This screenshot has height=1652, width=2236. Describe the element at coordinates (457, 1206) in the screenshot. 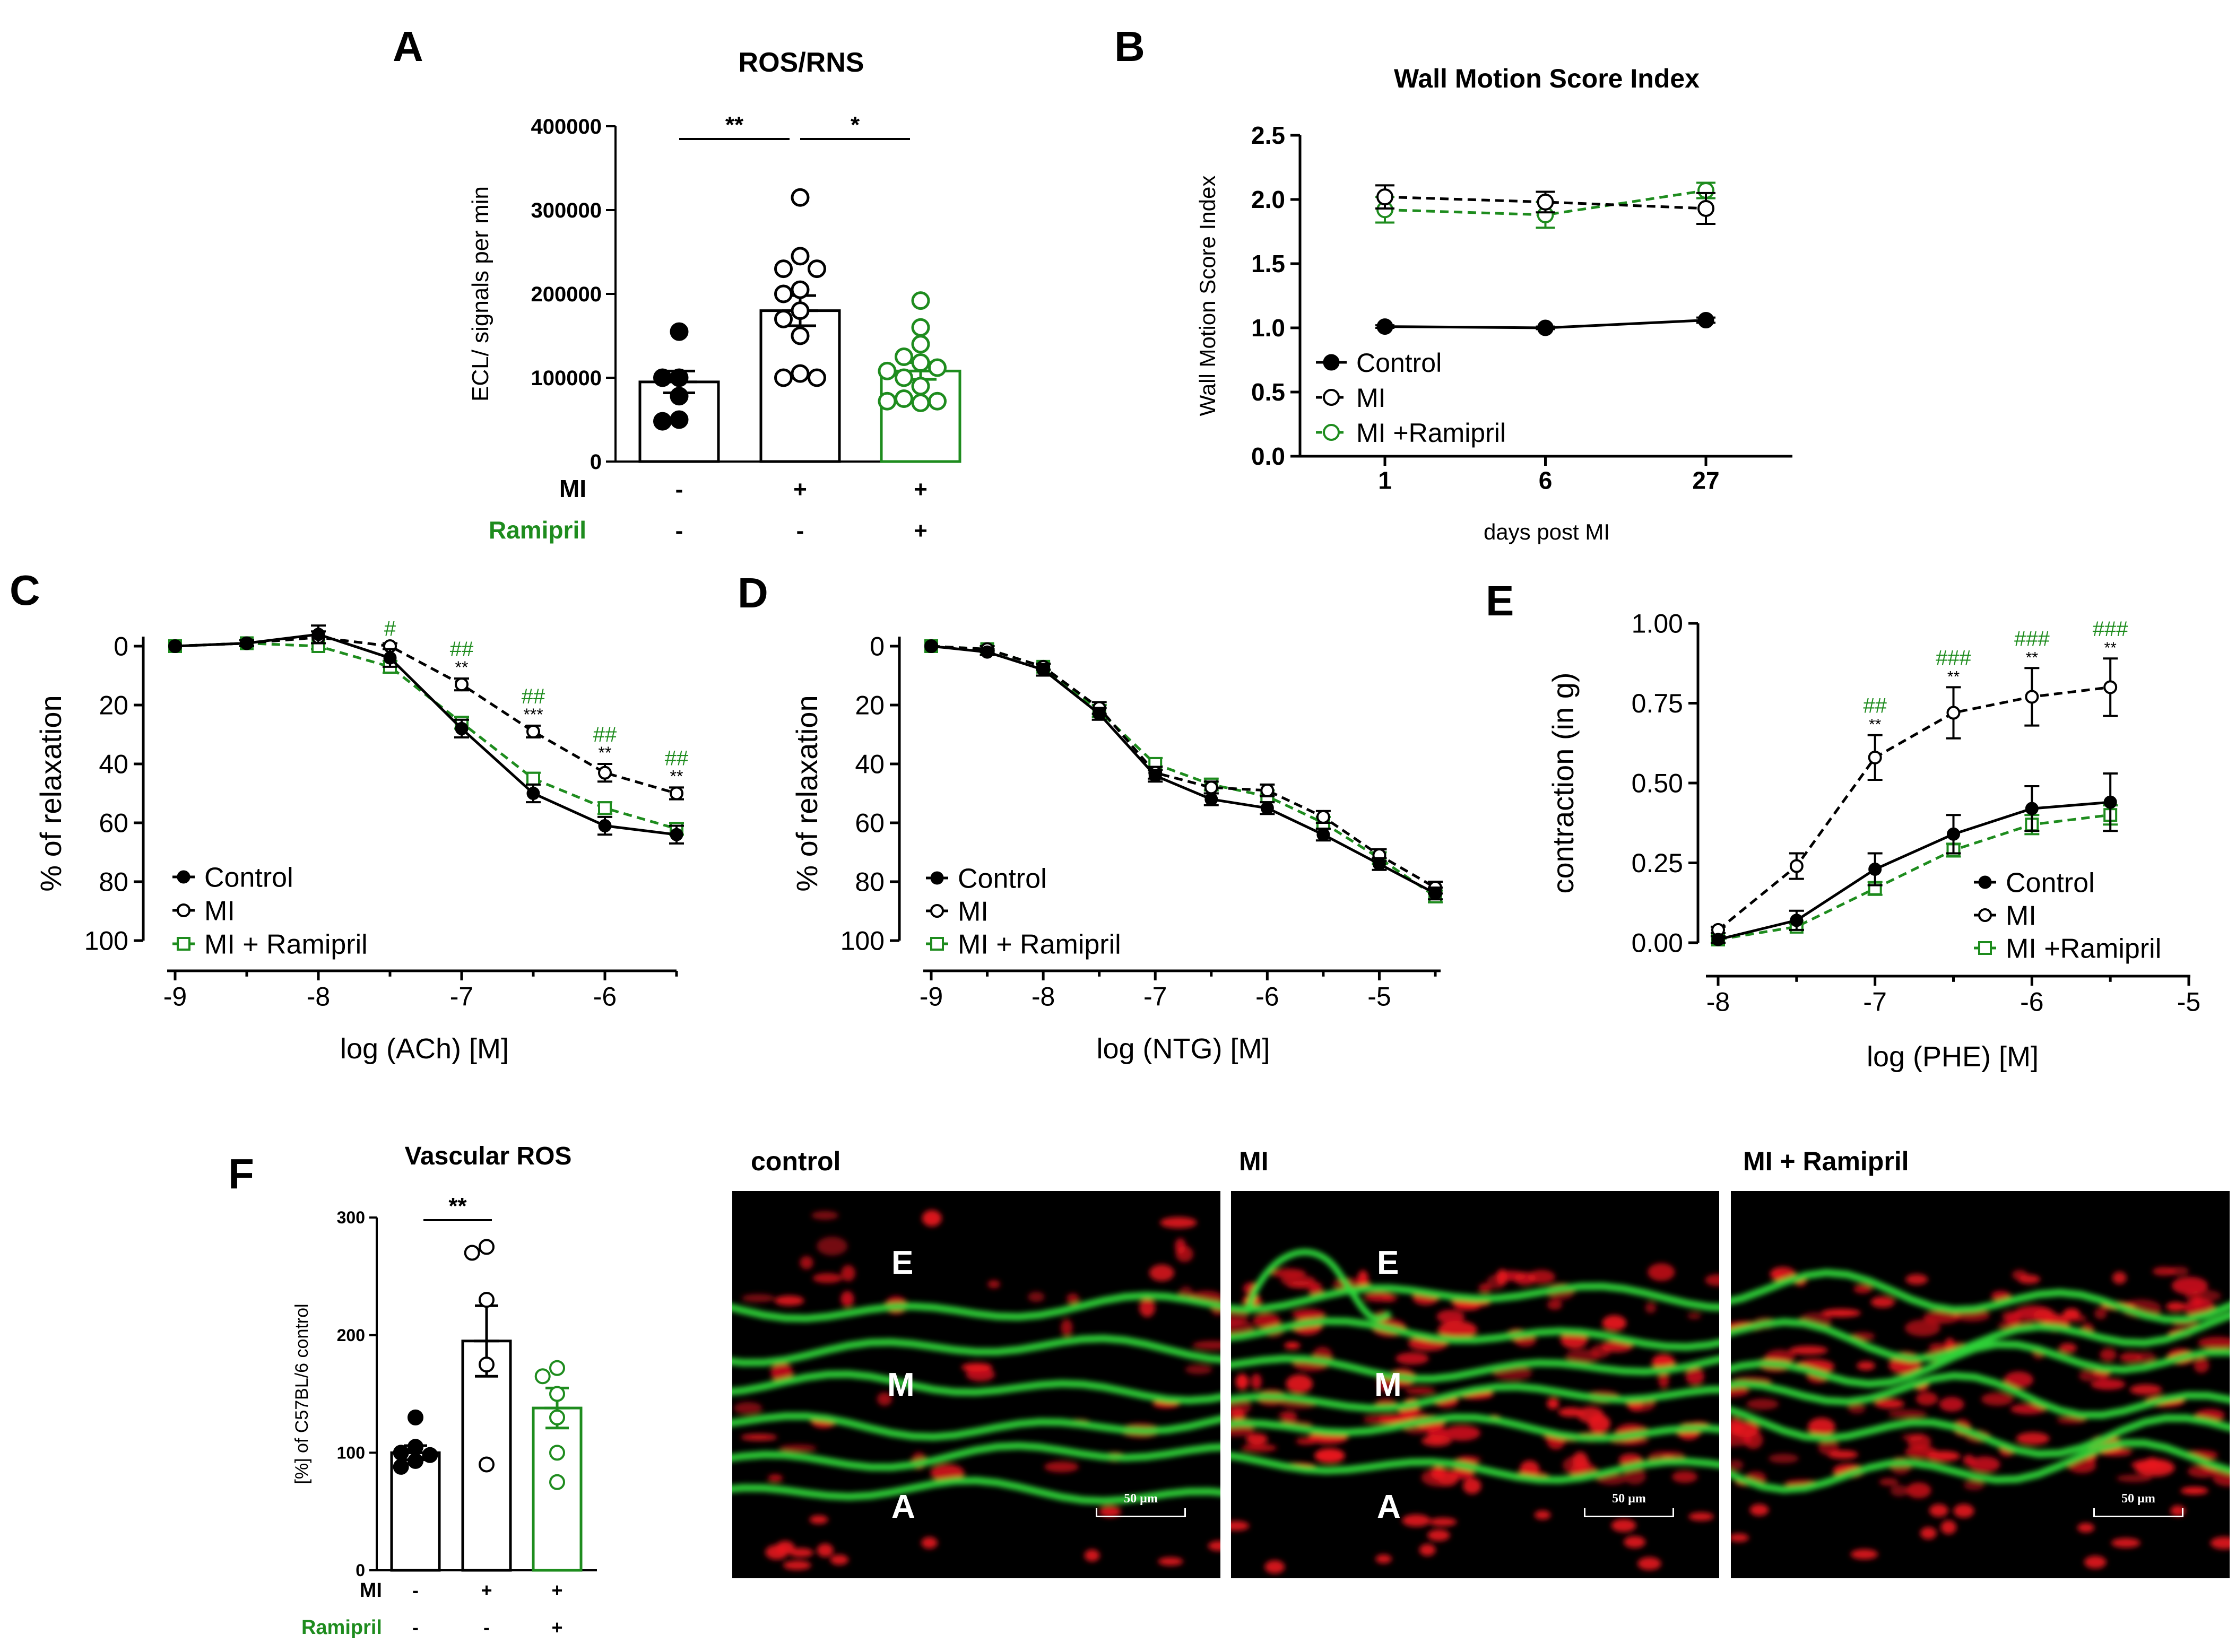

I see `significance-marker: **` at that location.